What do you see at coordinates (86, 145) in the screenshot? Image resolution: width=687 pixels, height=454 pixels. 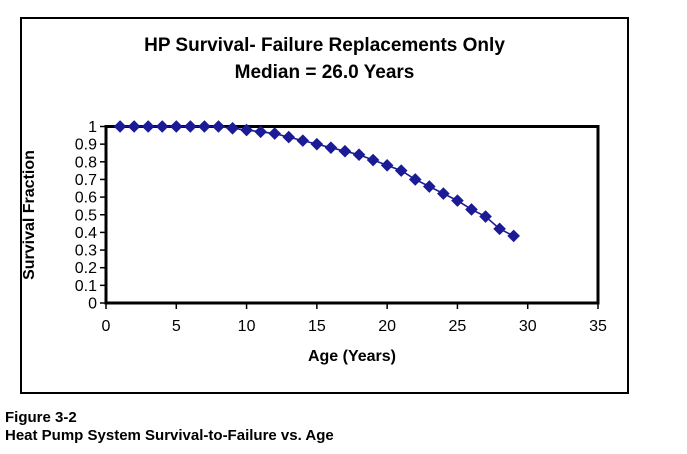 I see `y-tick-label: 0.9` at bounding box center [86, 145].